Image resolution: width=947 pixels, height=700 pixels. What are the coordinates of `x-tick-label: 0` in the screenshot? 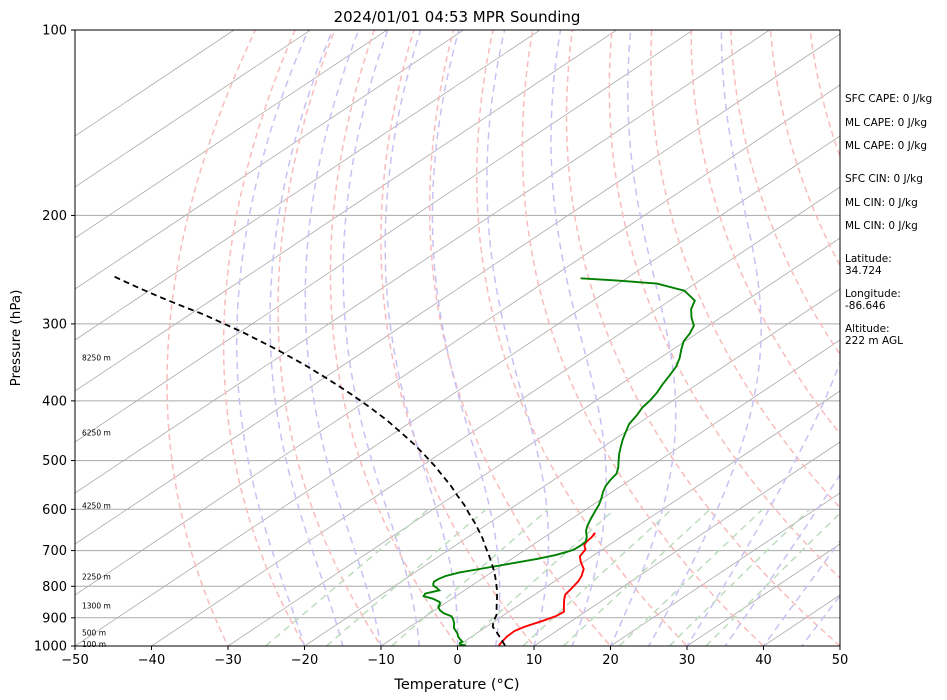 It's located at (457, 660).